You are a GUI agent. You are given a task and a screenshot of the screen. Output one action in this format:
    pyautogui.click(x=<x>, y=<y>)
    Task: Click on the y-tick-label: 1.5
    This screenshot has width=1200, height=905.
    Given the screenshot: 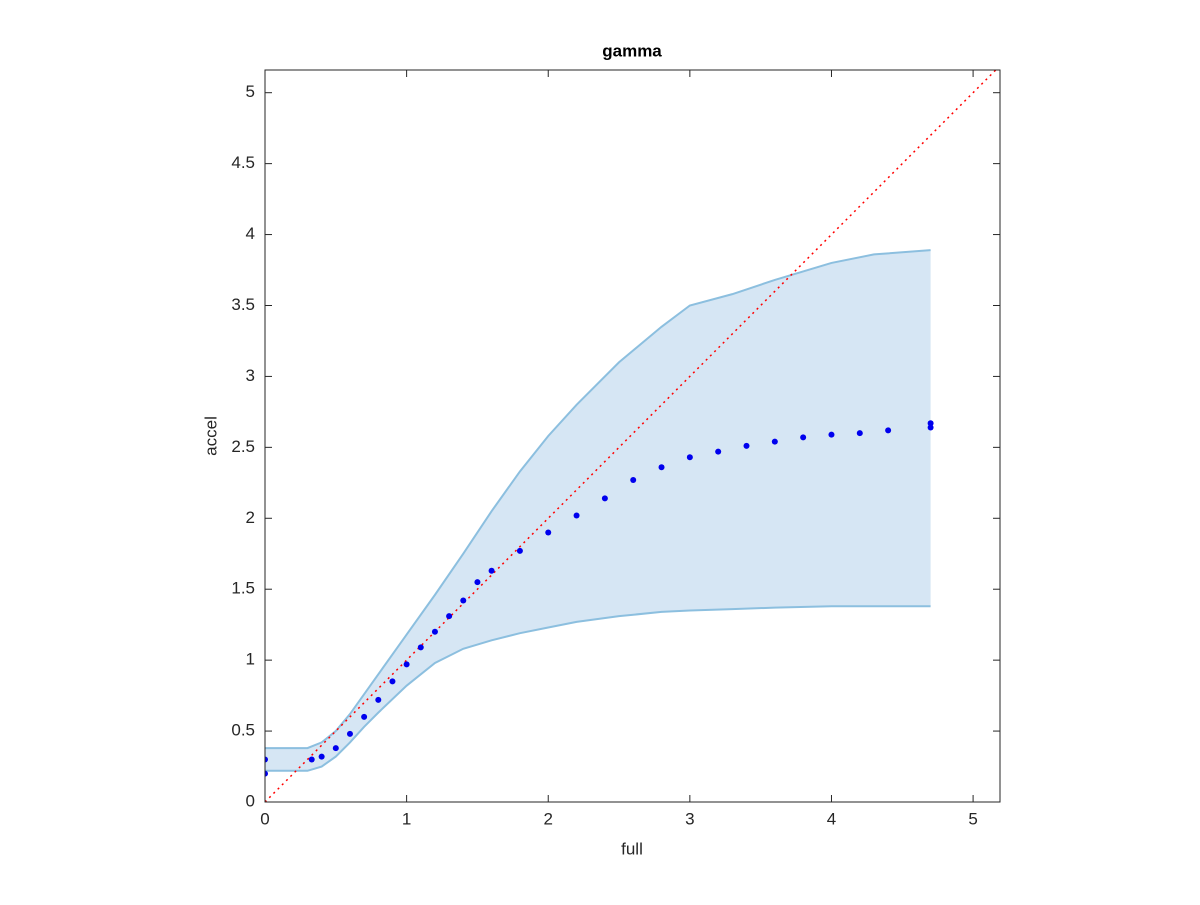 What is the action you would take?
    pyautogui.click(x=243, y=588)
    